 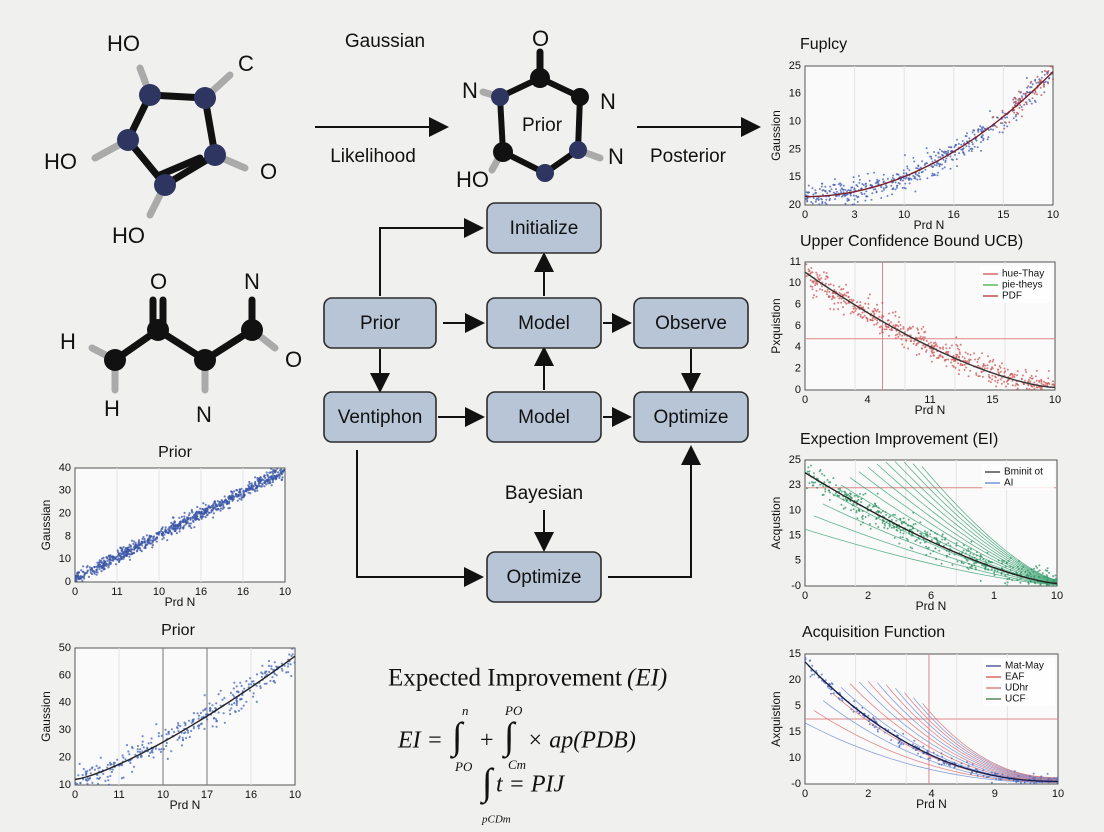 I want to click on y-tick-label: 50, so click(x=65, y=648).